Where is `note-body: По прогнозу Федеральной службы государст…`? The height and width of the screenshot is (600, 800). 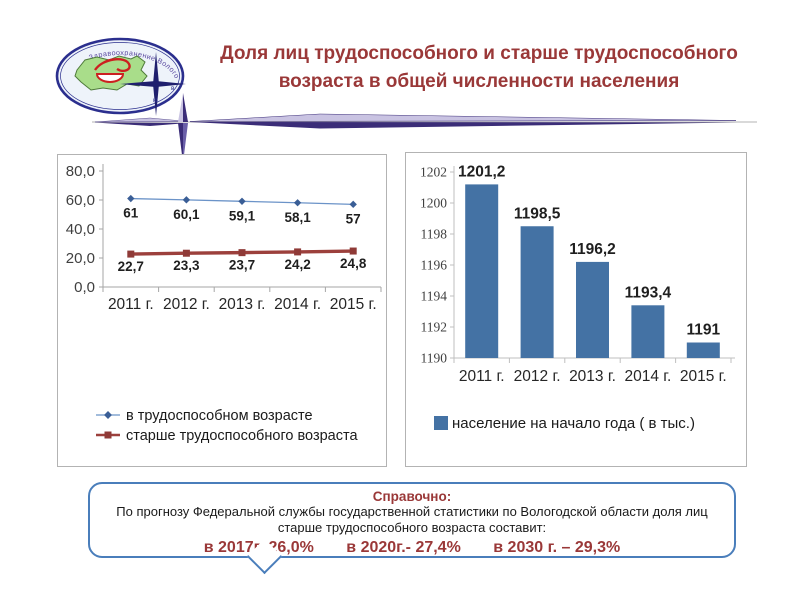 note-body: По прогнозу Федеральной службы государст… is located at coordinates (412, 520).